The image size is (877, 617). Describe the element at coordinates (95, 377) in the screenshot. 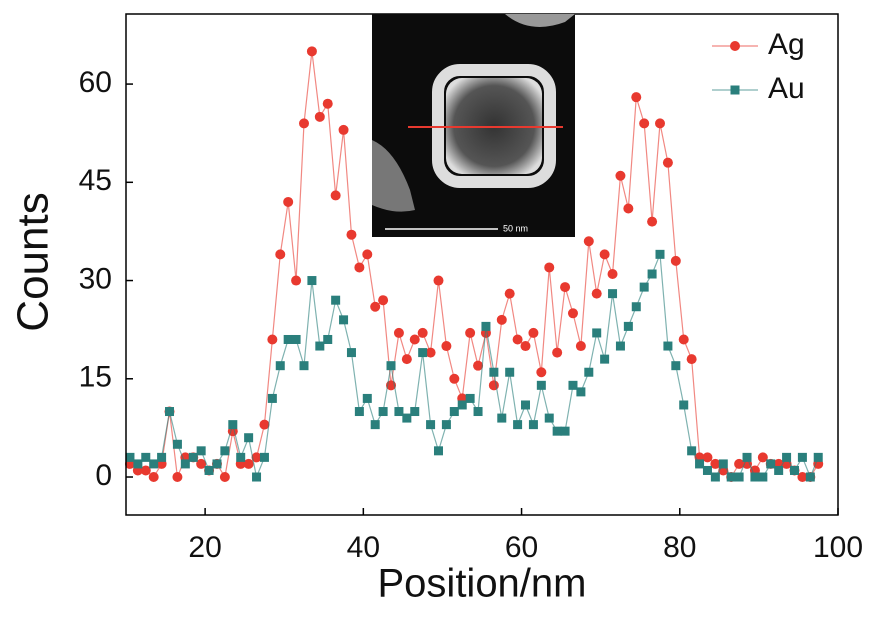

I see `y-tick-label: 15` at that location.